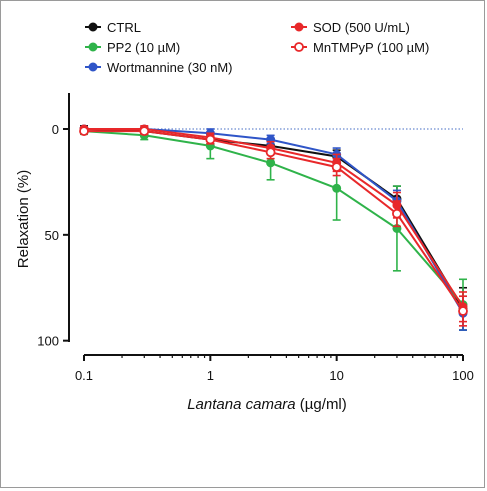  Describe the element at coordinates (84, 375) in the screenshot. I see `x-tick-label: 0.1` at that location.